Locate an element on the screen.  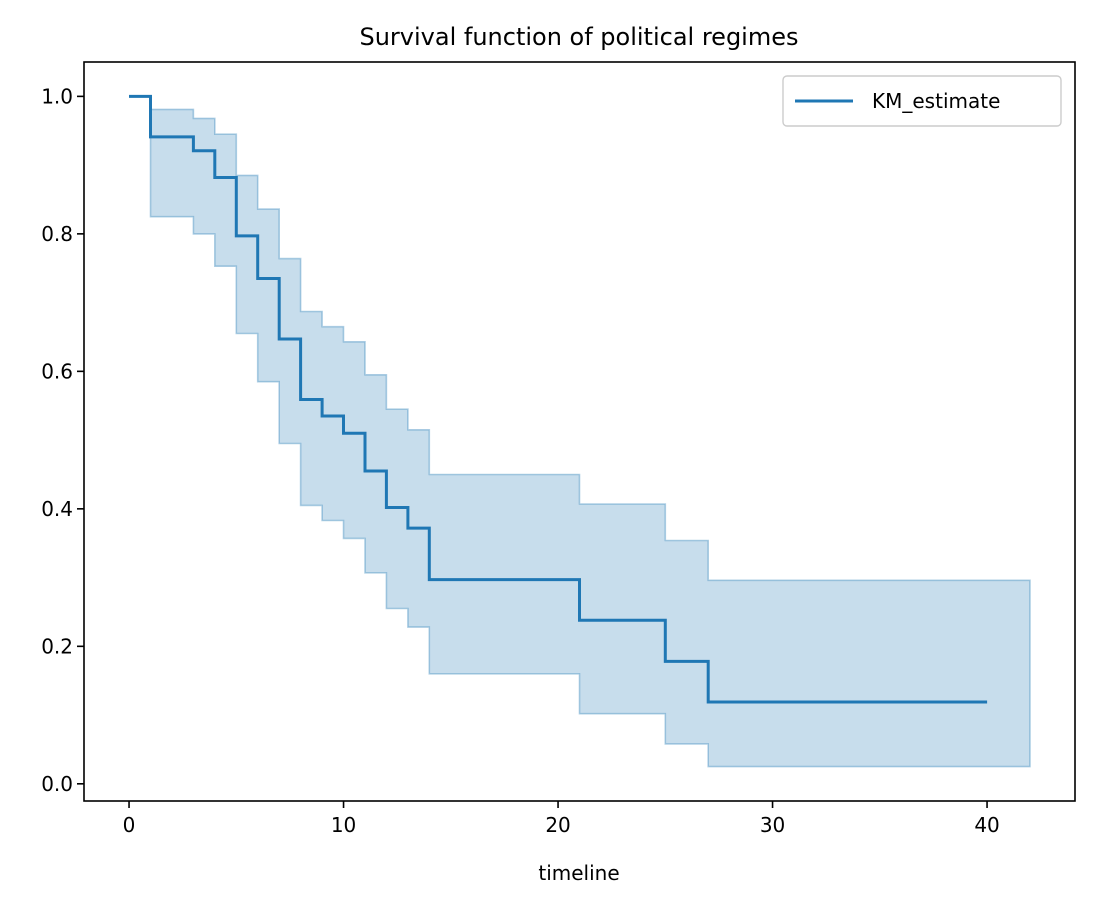
x-tick-label: 40 is located at coordinates (986, 825).